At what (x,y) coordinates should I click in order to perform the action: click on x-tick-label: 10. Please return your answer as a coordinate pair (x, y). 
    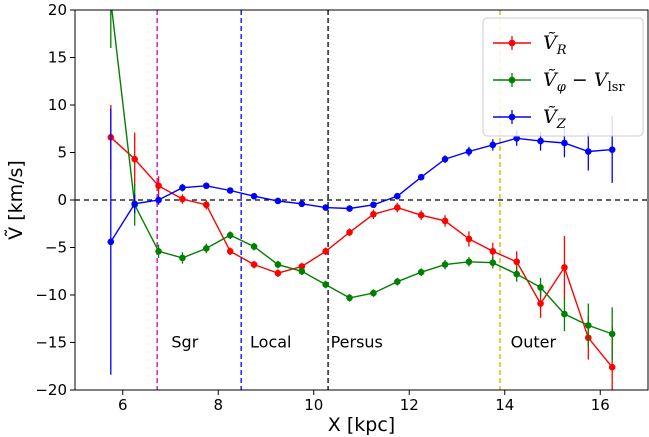
    Looking at the image, I should click on (313, 405).